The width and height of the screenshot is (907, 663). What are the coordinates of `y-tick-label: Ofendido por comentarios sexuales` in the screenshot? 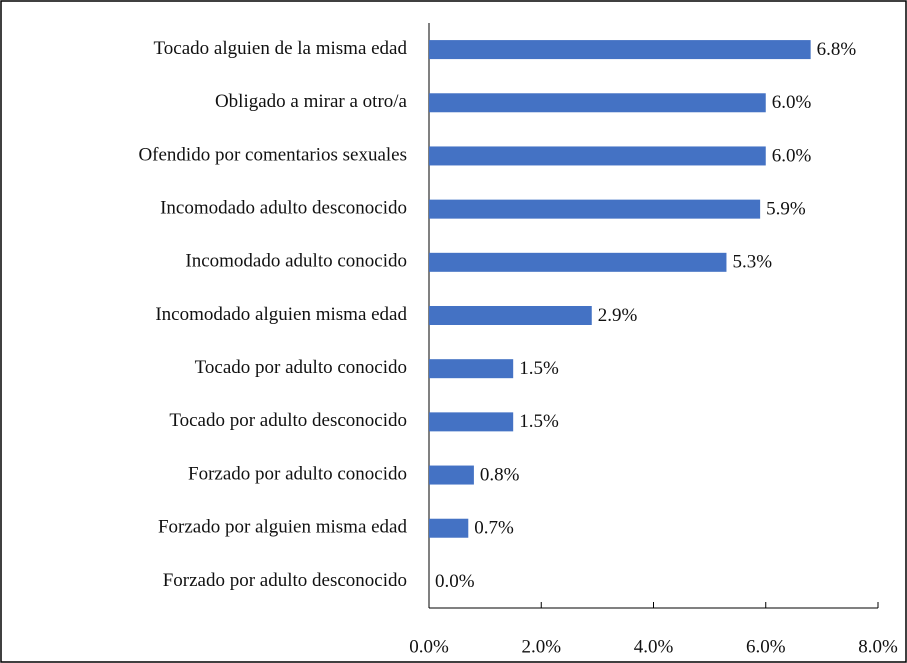 It's located at (272, 154).